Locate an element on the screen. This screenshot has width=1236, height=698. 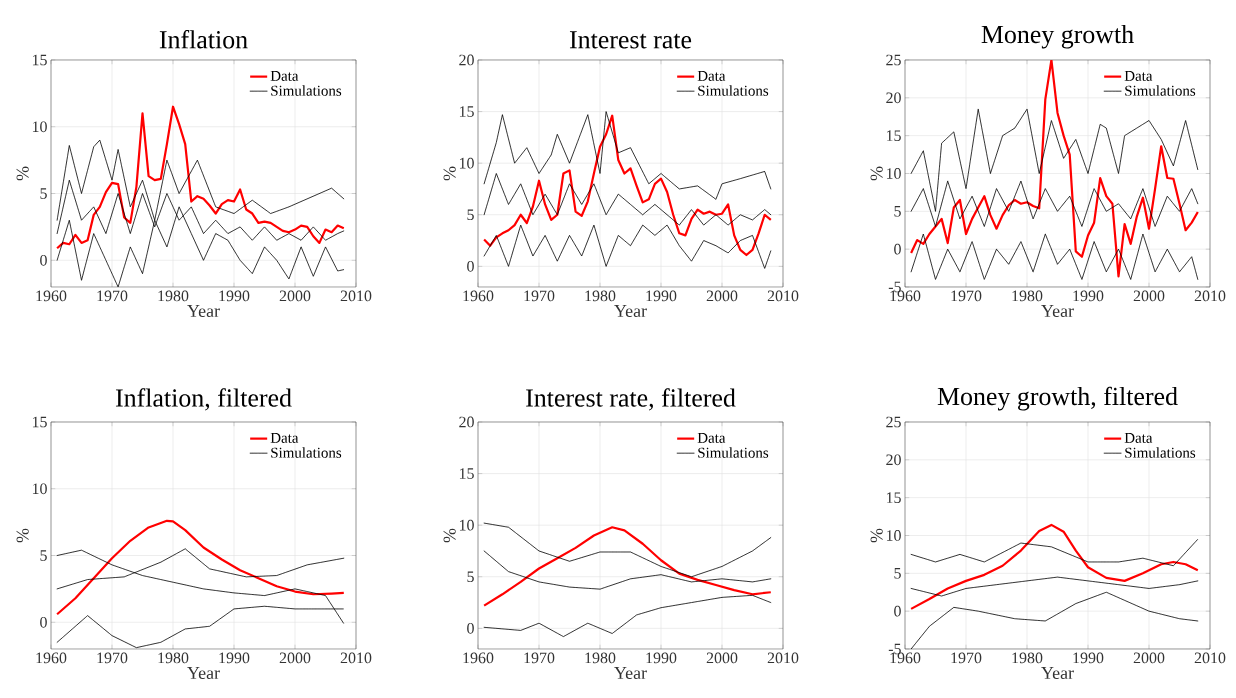
chart-title: Money growth, filtered is located at coordinates (1057, 398).